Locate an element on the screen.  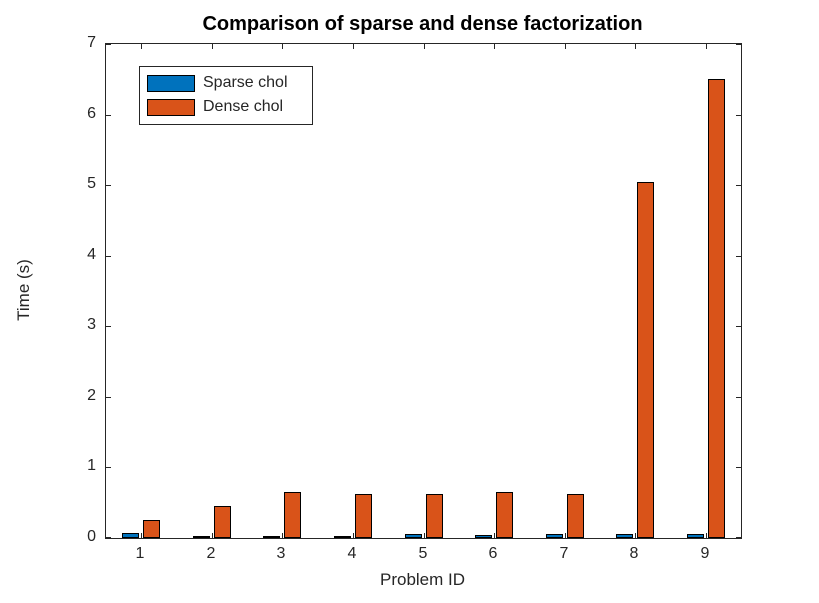
y-tick-label: 5 is located at coordinates (91, 183).